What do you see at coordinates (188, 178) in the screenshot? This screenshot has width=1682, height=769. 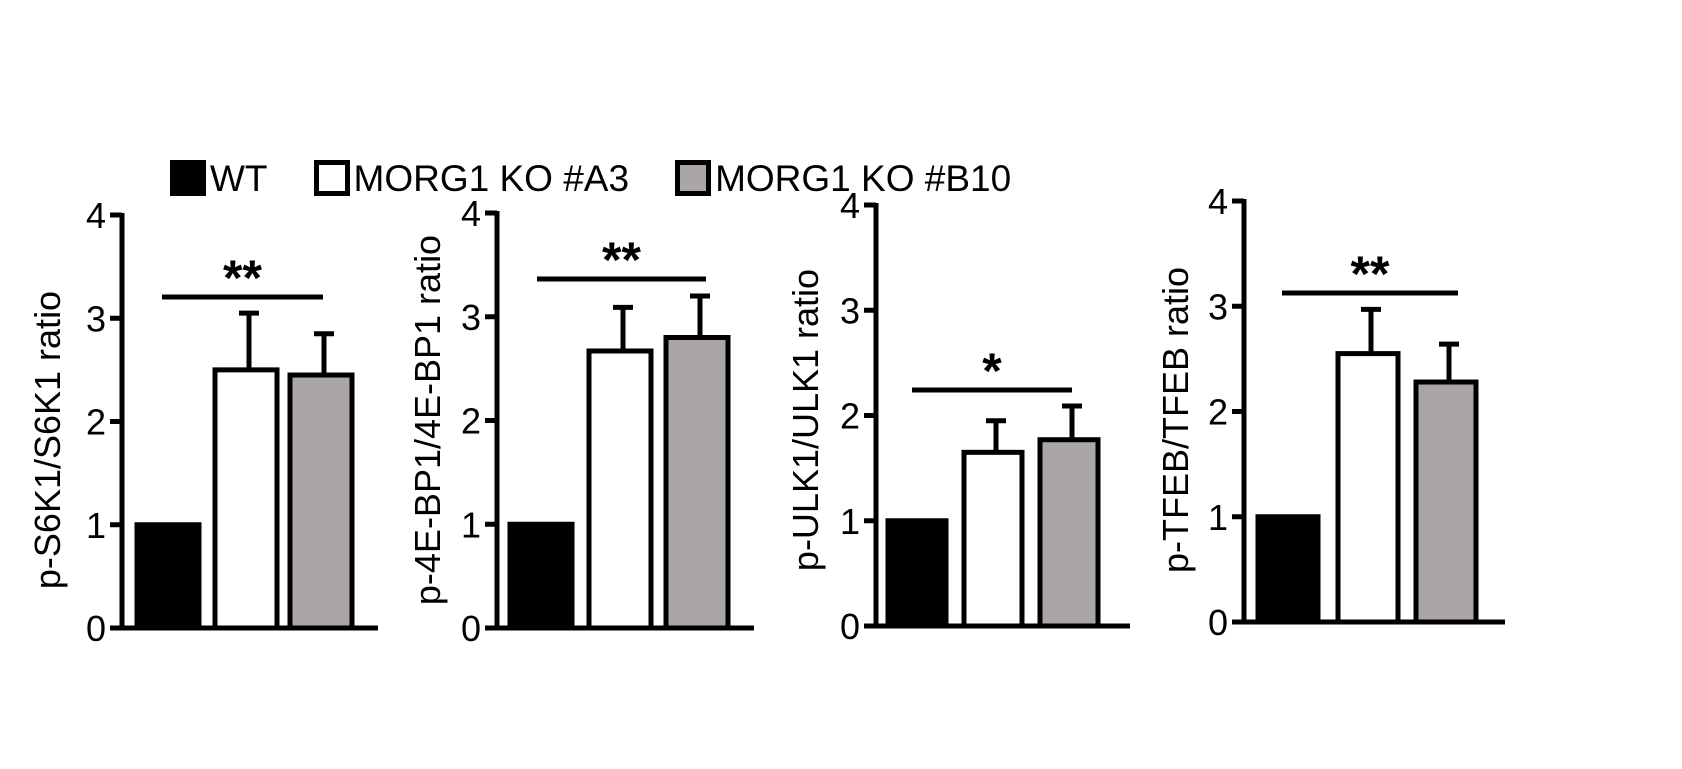 I see `legend-swatch-wt` at bounding box center [188, 178].